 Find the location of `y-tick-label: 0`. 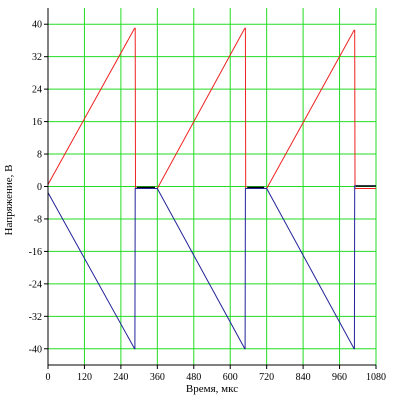

y-tick-label: 0 is located at coordinates (39, 187).